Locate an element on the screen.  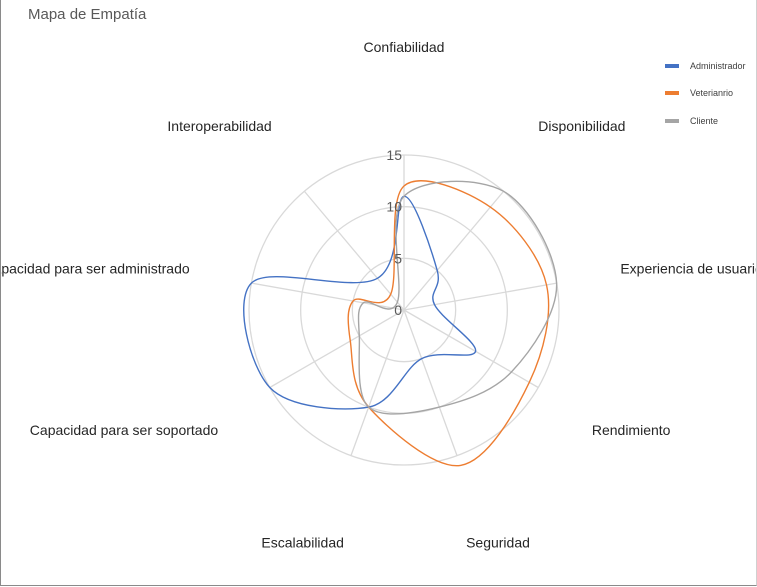
tick-label: 5 is located at coordinates (398, 258).